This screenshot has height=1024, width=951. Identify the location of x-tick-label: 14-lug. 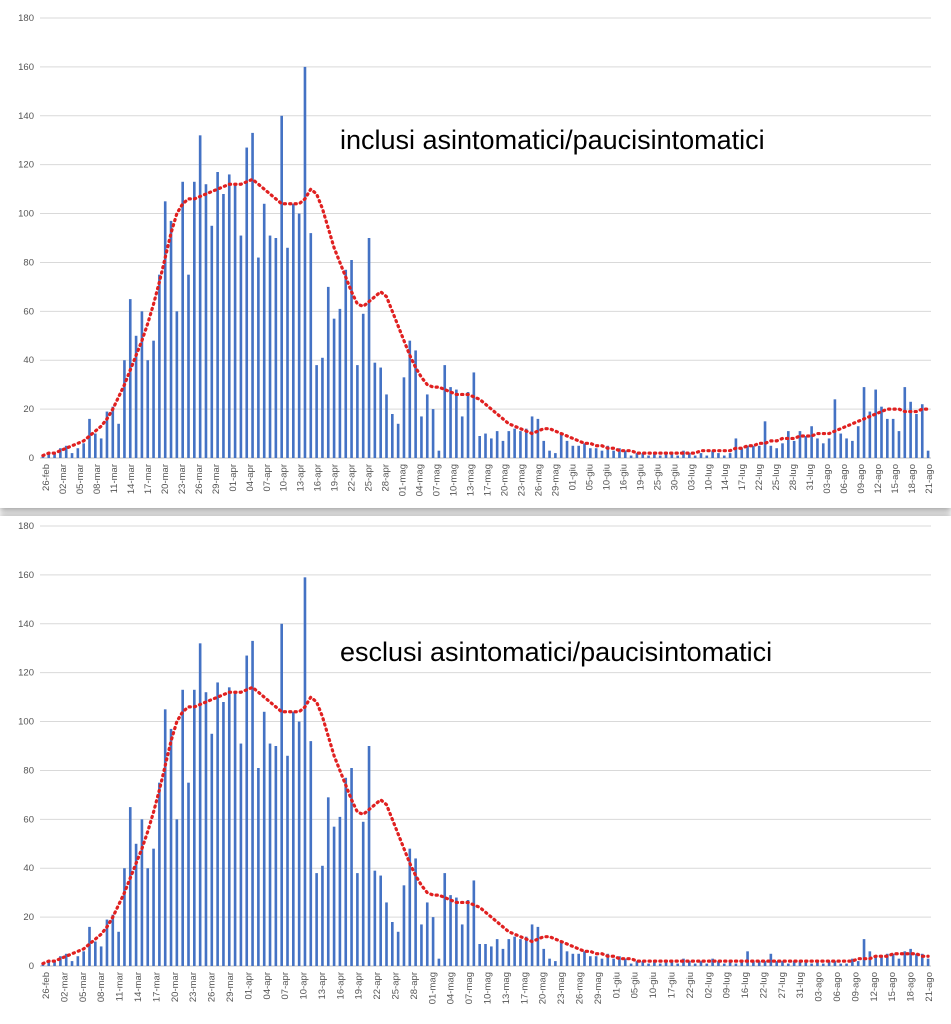
(725, 477).